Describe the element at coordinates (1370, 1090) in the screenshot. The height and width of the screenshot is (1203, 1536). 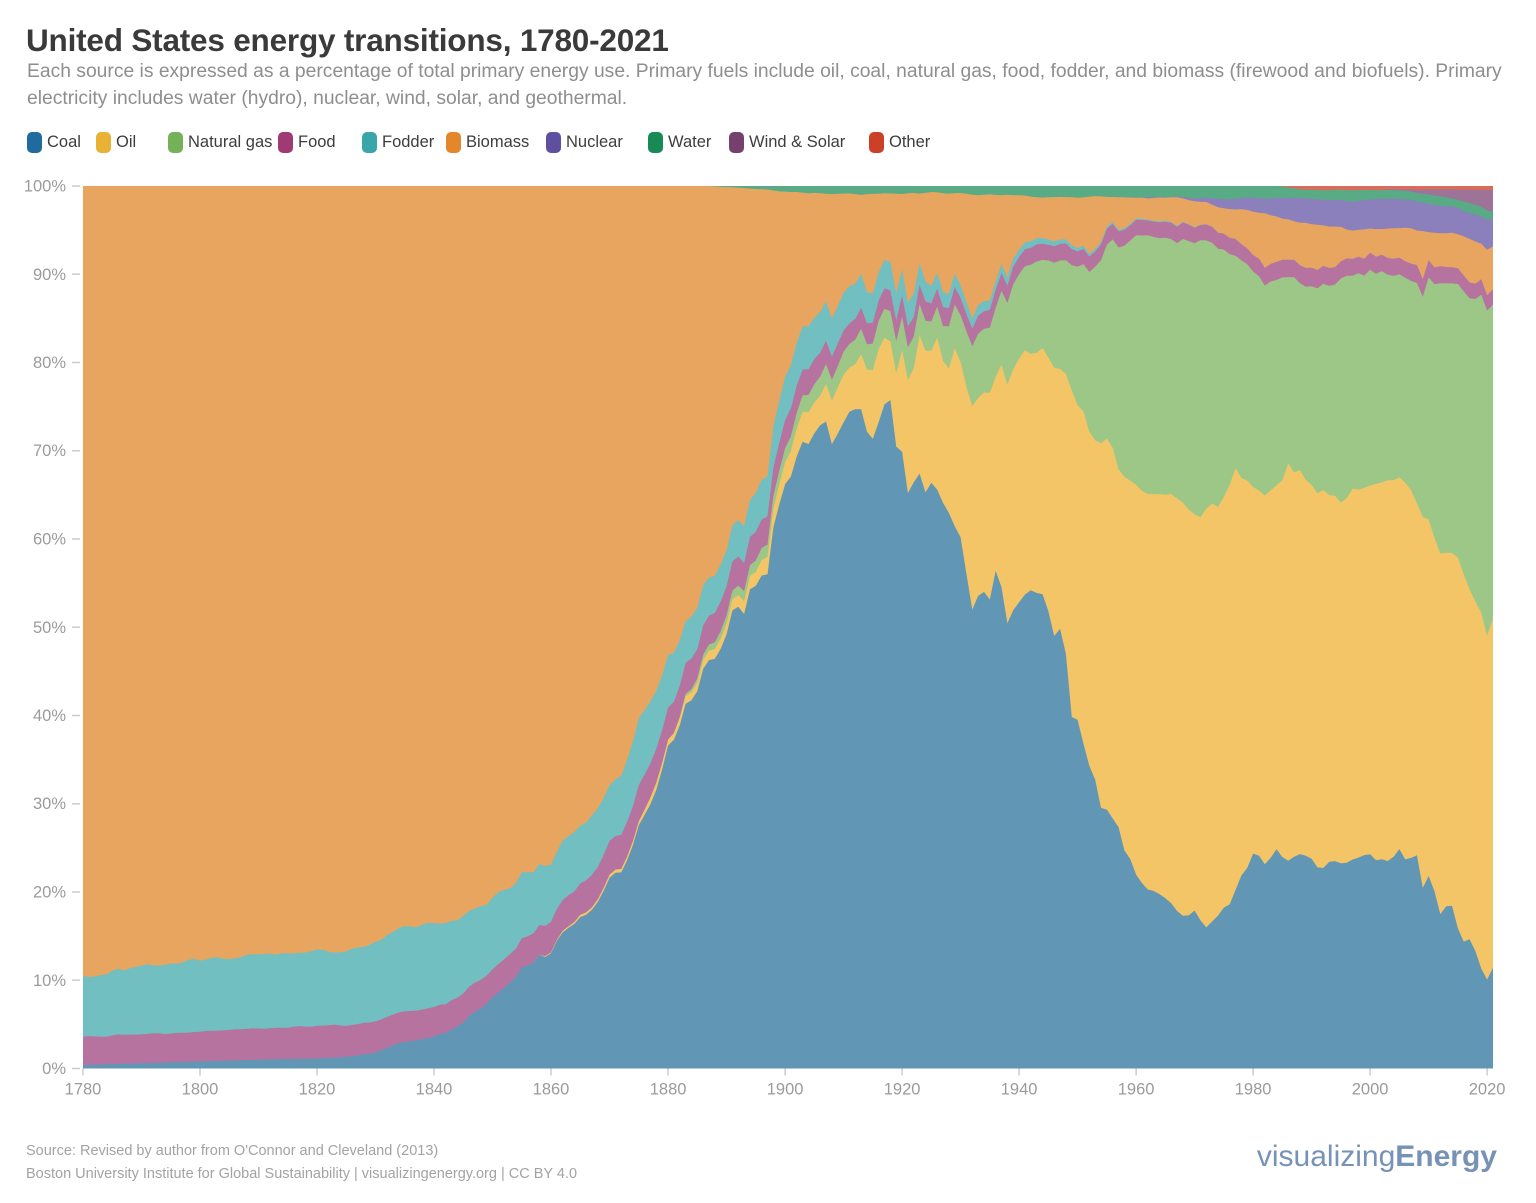
I see `svg-text: 2000` at that location.